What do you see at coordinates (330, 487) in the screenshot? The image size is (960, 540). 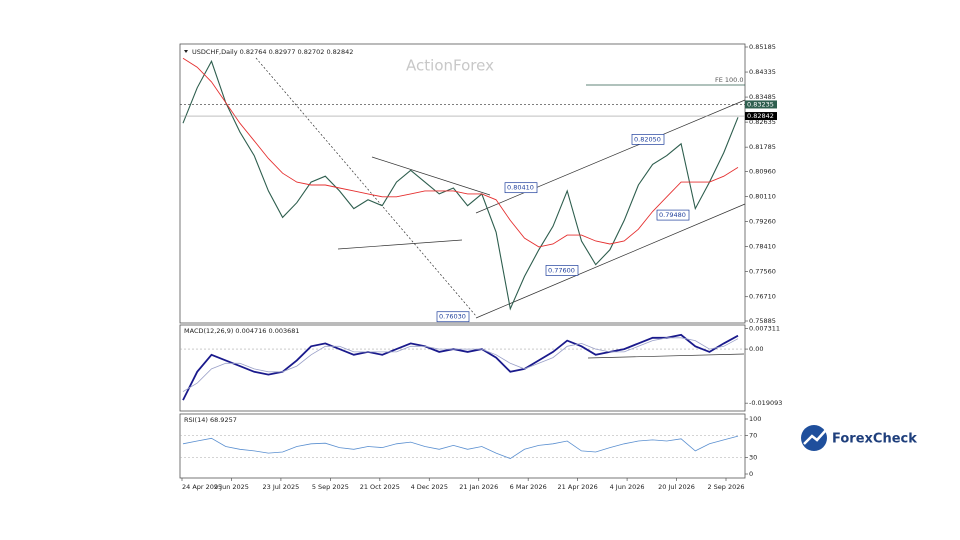 I see `x-tick-label: 5 Sep 2025` at bounding box center [330, 487].